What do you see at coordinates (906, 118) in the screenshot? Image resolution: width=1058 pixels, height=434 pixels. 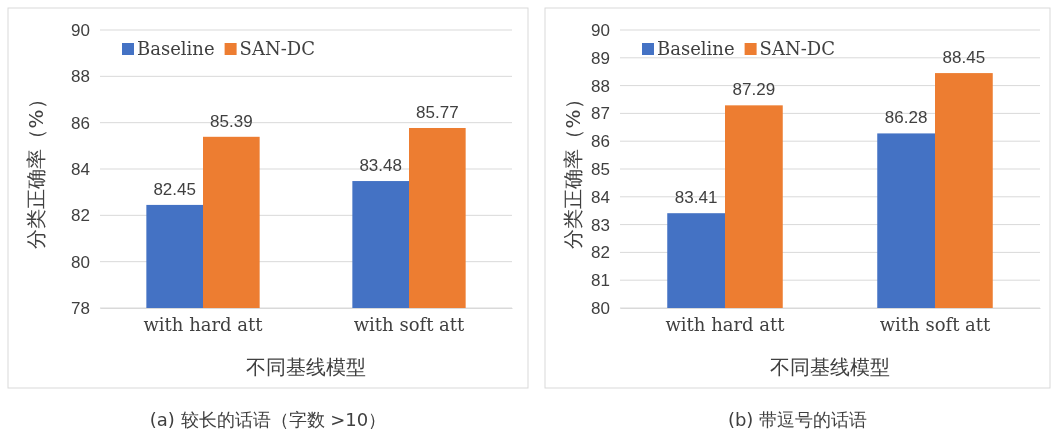 I see `data-label: 86.28` at bounding box center [906, 118].